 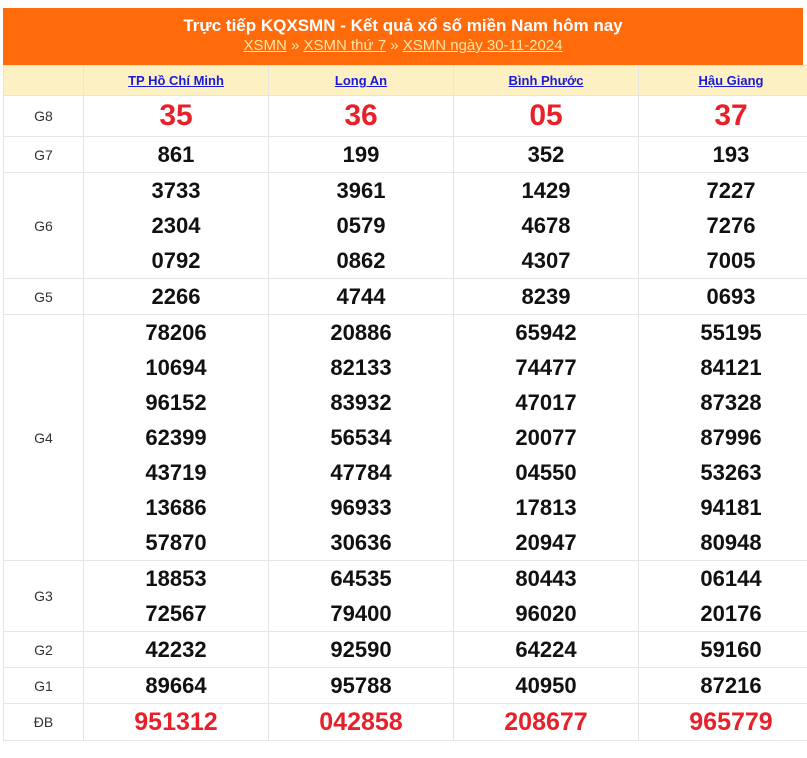 What do you see at coordinates (361, 367) in the screenshot?
I see `result-number: 82133` at bounding box center [361, 367].